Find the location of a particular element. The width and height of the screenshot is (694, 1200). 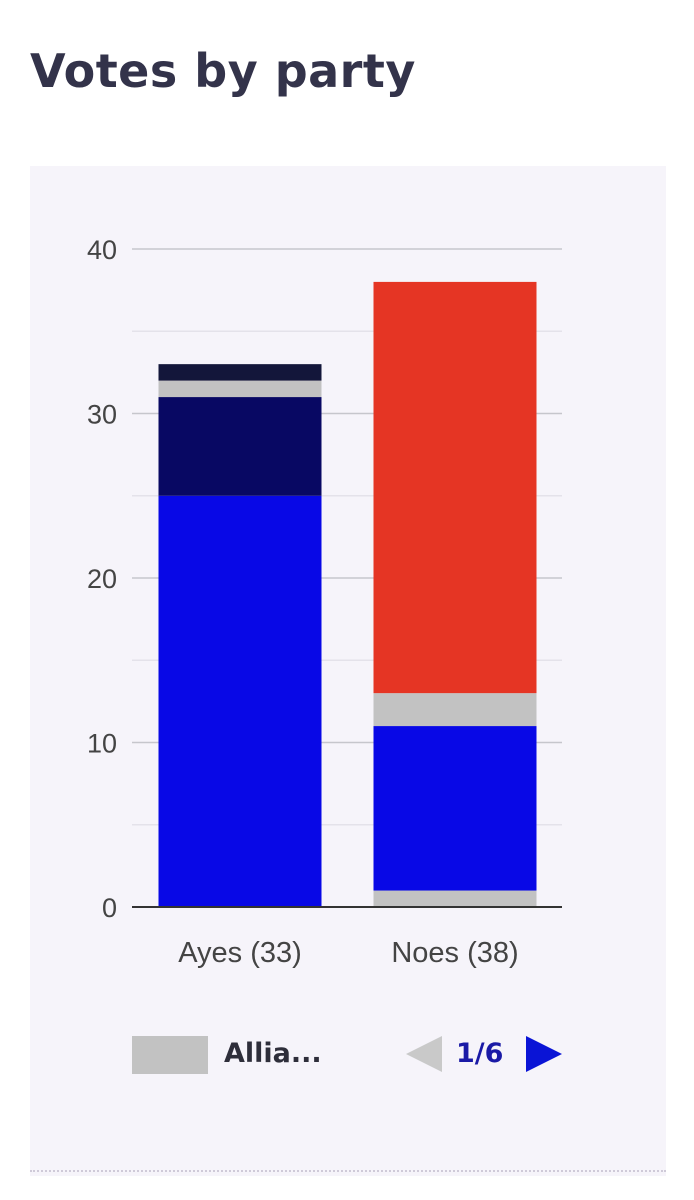

x-category-label: Noes (38) is located at coordinates (454, 953).